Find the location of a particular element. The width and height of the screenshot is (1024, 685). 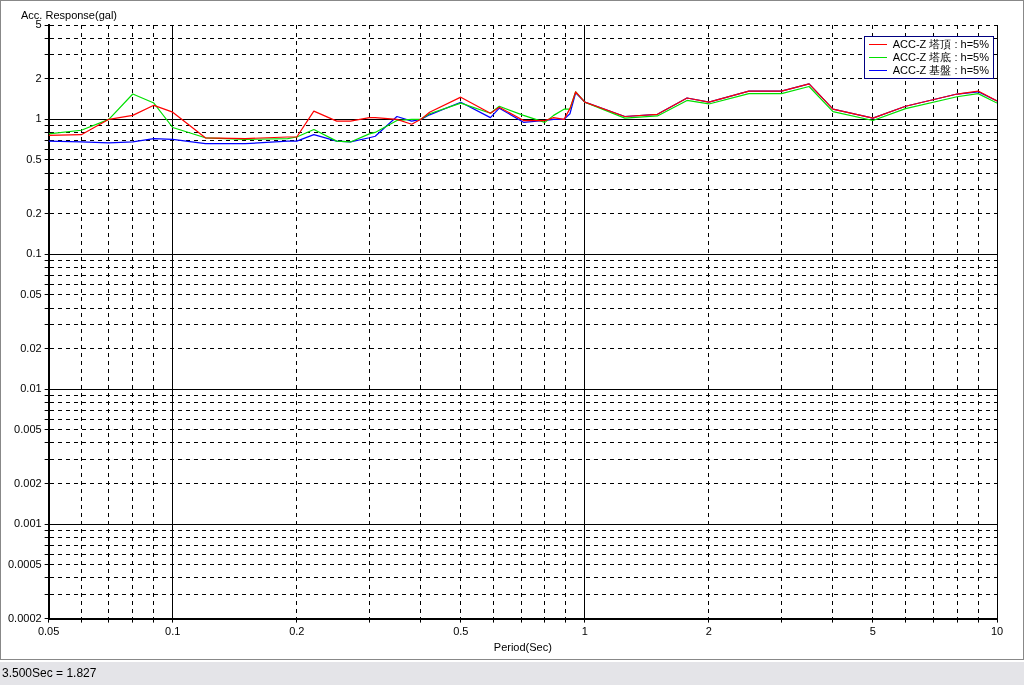

y-tick-label: 0.0002 is located at coordinates (24, 617).